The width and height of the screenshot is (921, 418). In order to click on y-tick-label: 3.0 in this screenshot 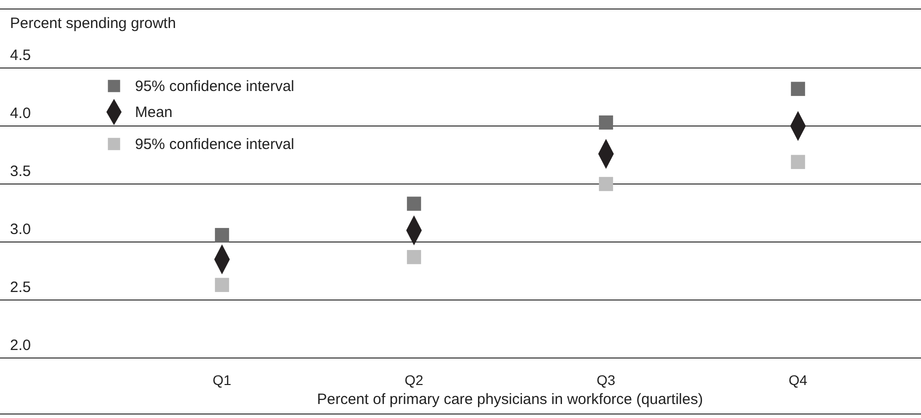, I will do `click(20, 229)`.